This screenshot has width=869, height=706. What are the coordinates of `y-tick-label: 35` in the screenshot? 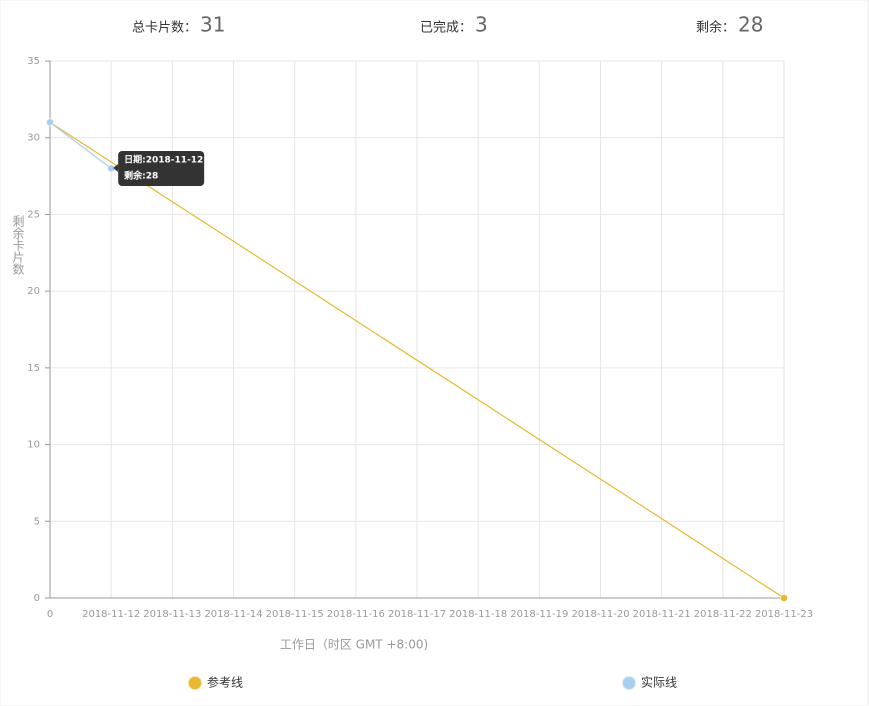 It's located at (33, 61).